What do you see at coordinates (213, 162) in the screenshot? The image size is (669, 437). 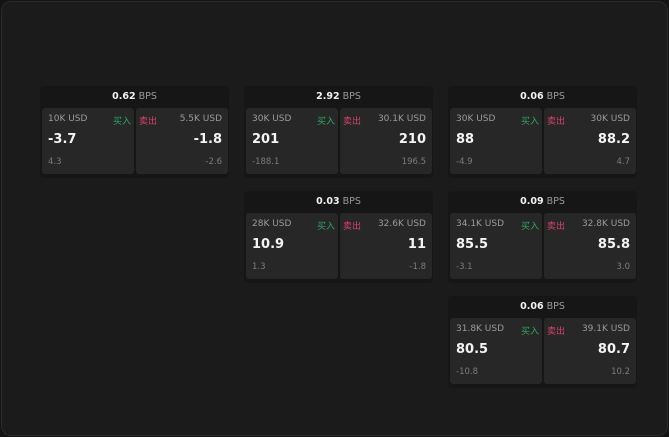 I see `sell-change: -2.6` at bounding box center [213, 162].